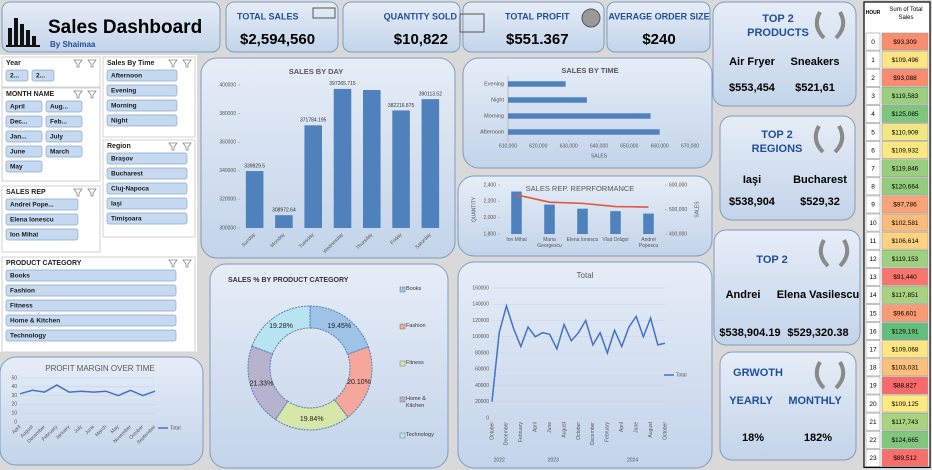  I want to click on slicer-item-label: Cluj-Napoca, so click(130, 189).